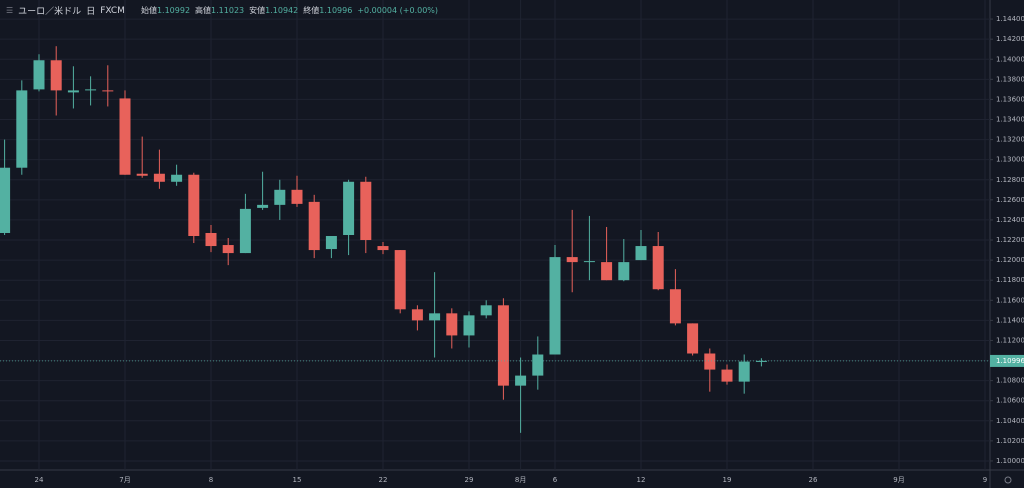 The width and height of the screenshot is (1024, 488). What do you see at coordinates (1010, 461) in the screenshot?
I see `y-tick-label: 1.10000` at bounding box center [1010, 461].